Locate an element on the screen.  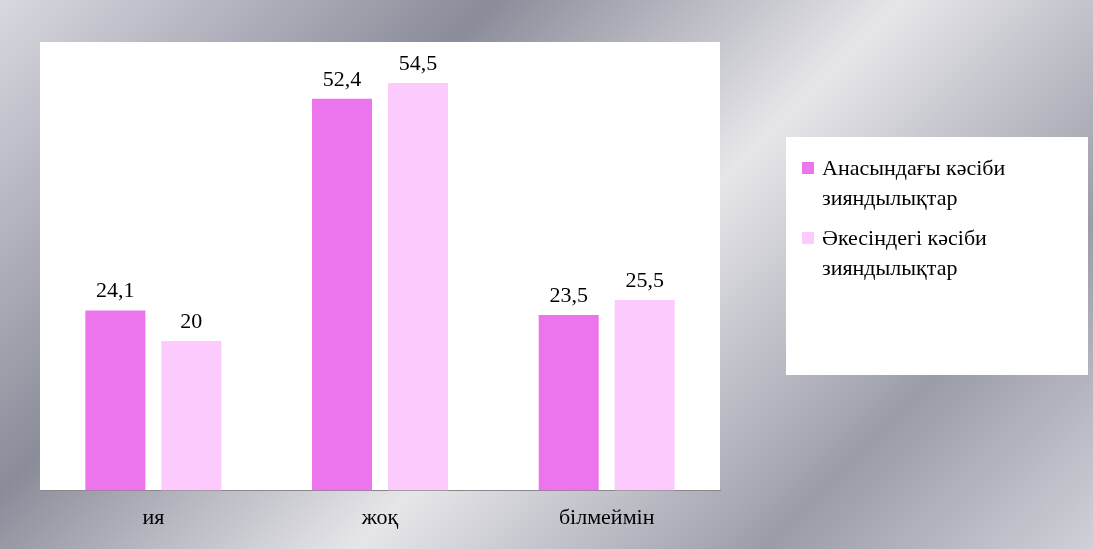
x-tick-label: білмеймін is located at coordinates (606, 516).